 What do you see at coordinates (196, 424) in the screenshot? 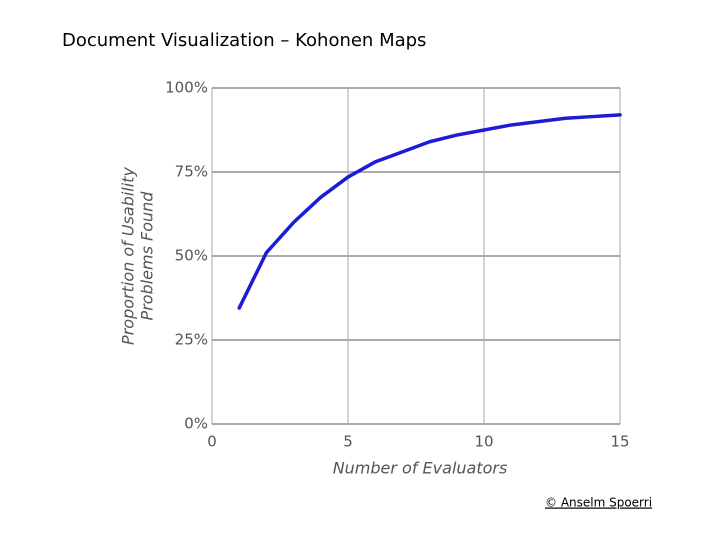
I see `y-tick-label: 0%` at bounding box center [196, 424].